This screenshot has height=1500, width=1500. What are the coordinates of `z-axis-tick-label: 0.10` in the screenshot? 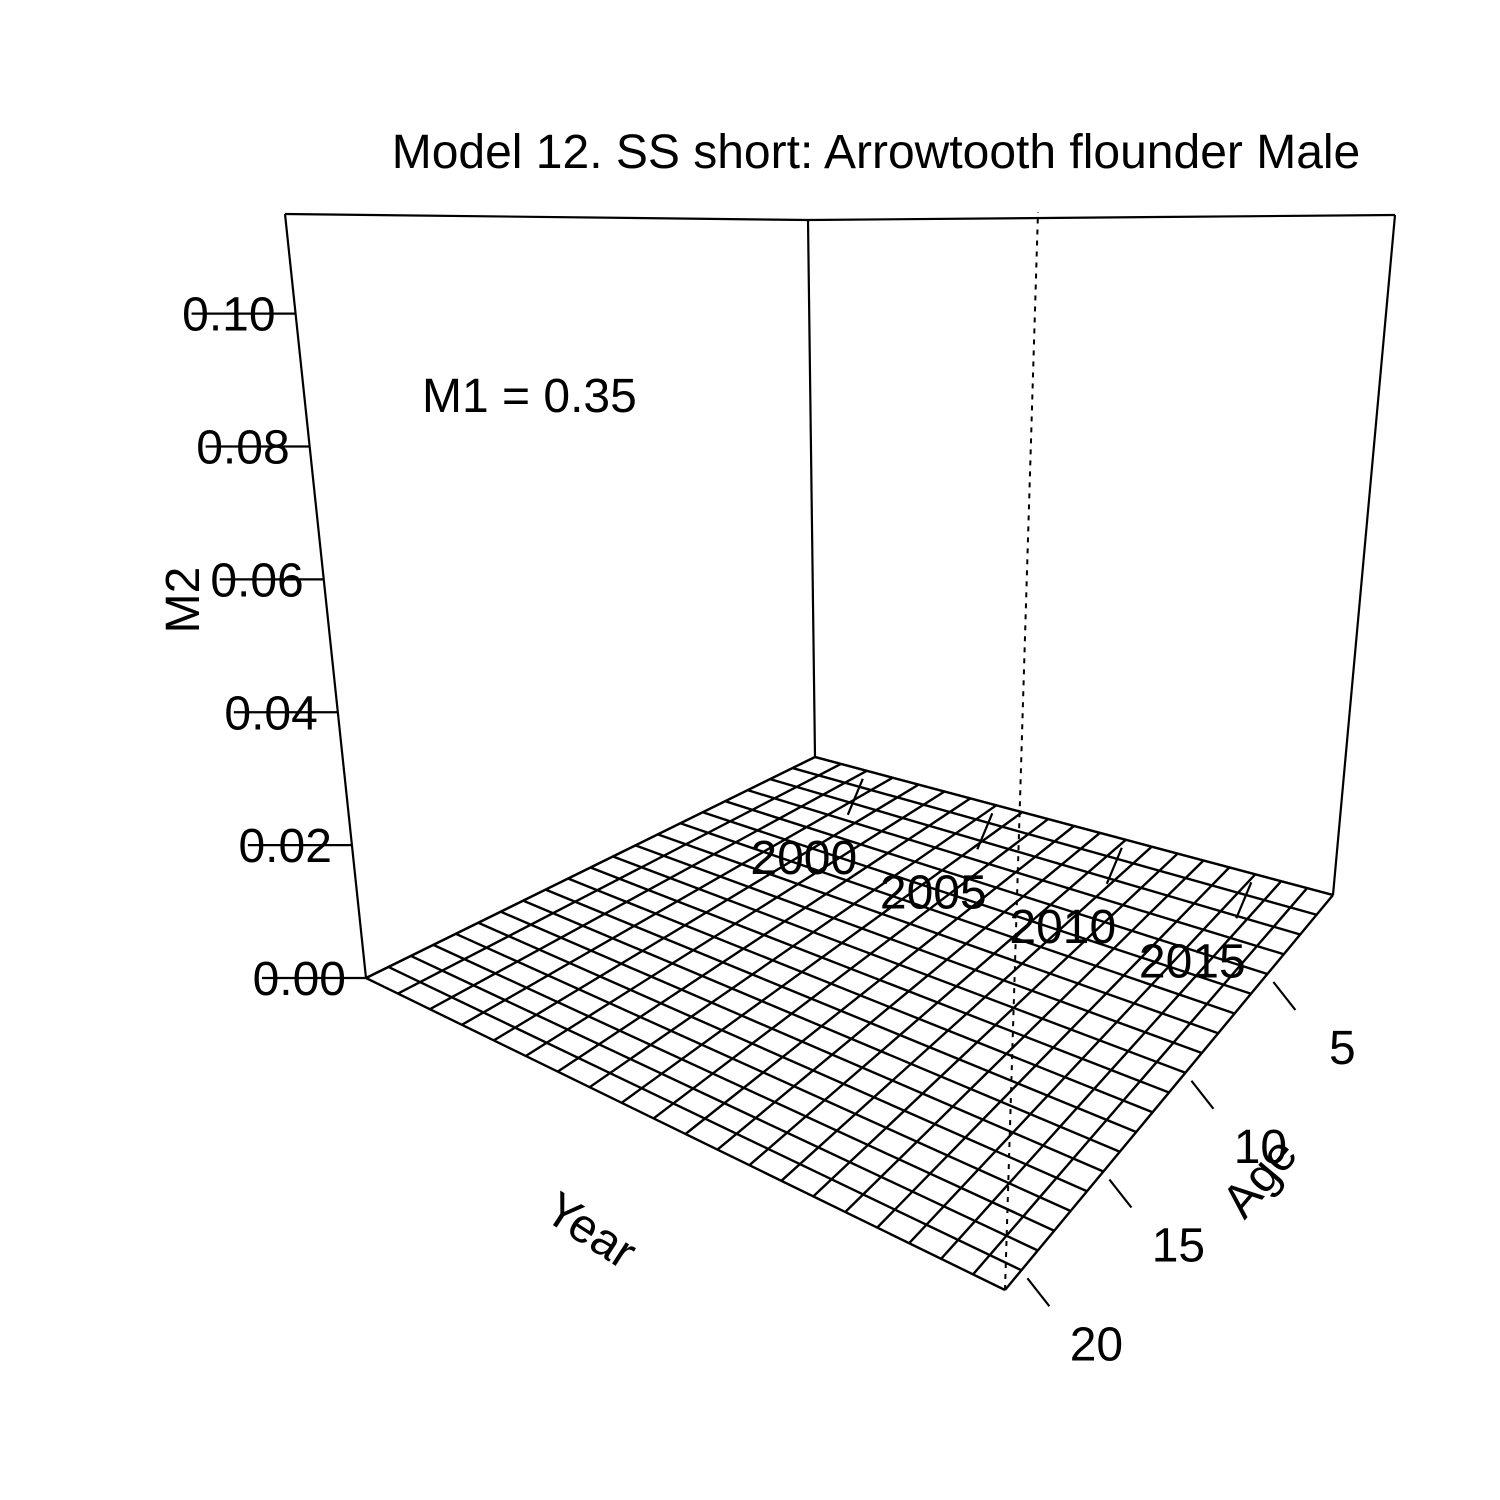 It's located at (228, 315).